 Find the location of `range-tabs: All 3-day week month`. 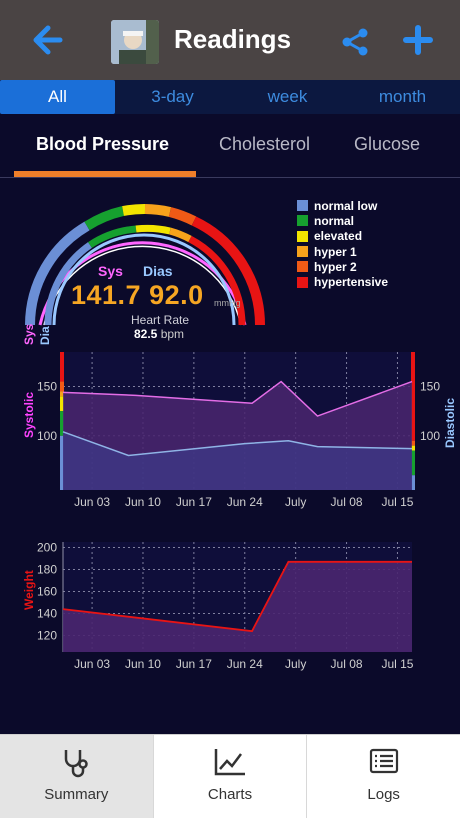

range-tabs: All 3-day week month is located at coordinates (230, 97).